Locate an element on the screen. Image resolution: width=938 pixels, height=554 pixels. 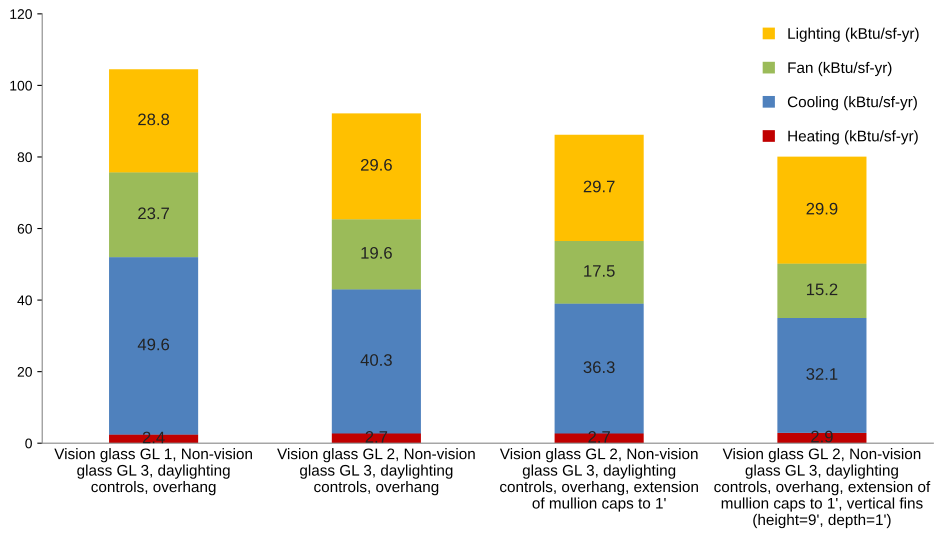
y-tick-label: 40 is located at coordinates (24, 300).